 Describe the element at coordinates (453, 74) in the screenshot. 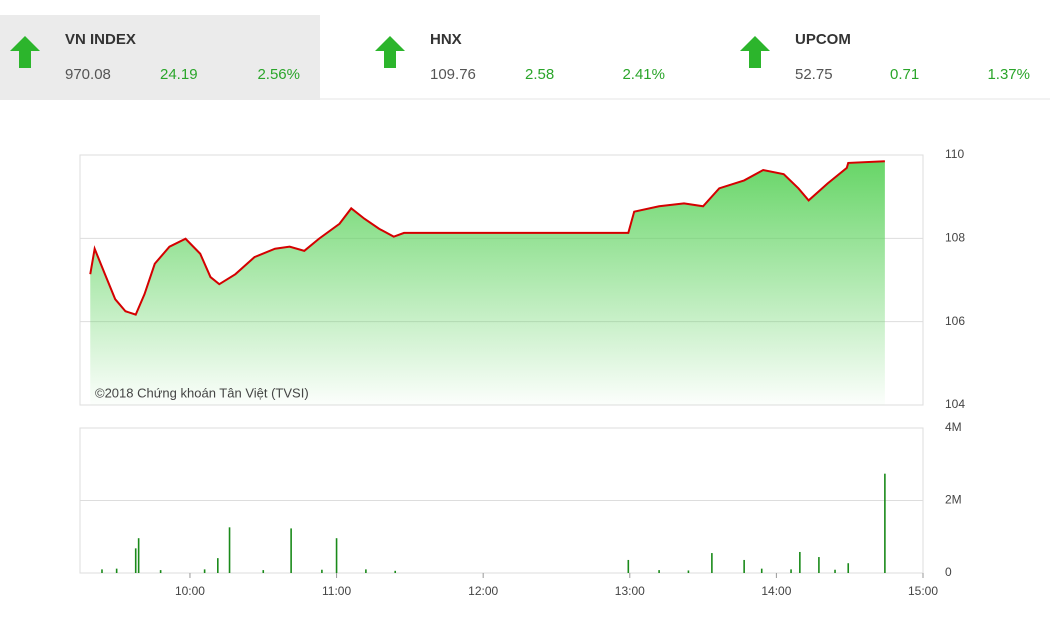

I see `index-value: 109.76` at that location.